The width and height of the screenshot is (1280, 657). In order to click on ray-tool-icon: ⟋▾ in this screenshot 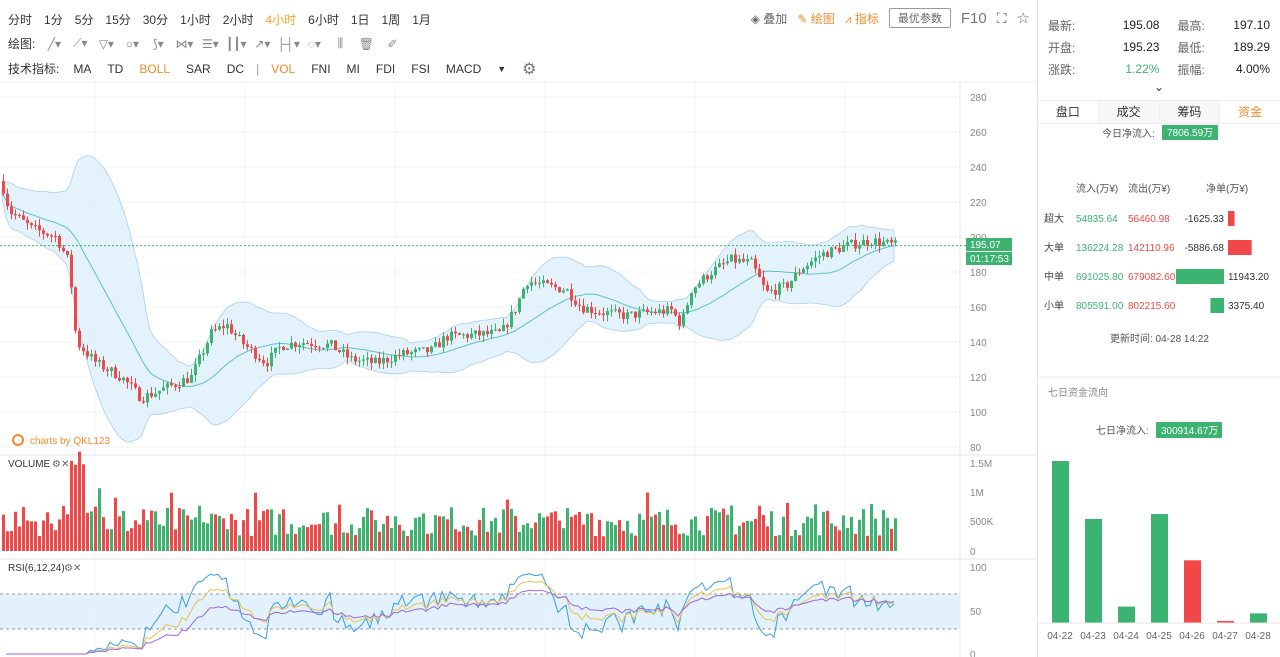, I will do `click(80, 43)`.